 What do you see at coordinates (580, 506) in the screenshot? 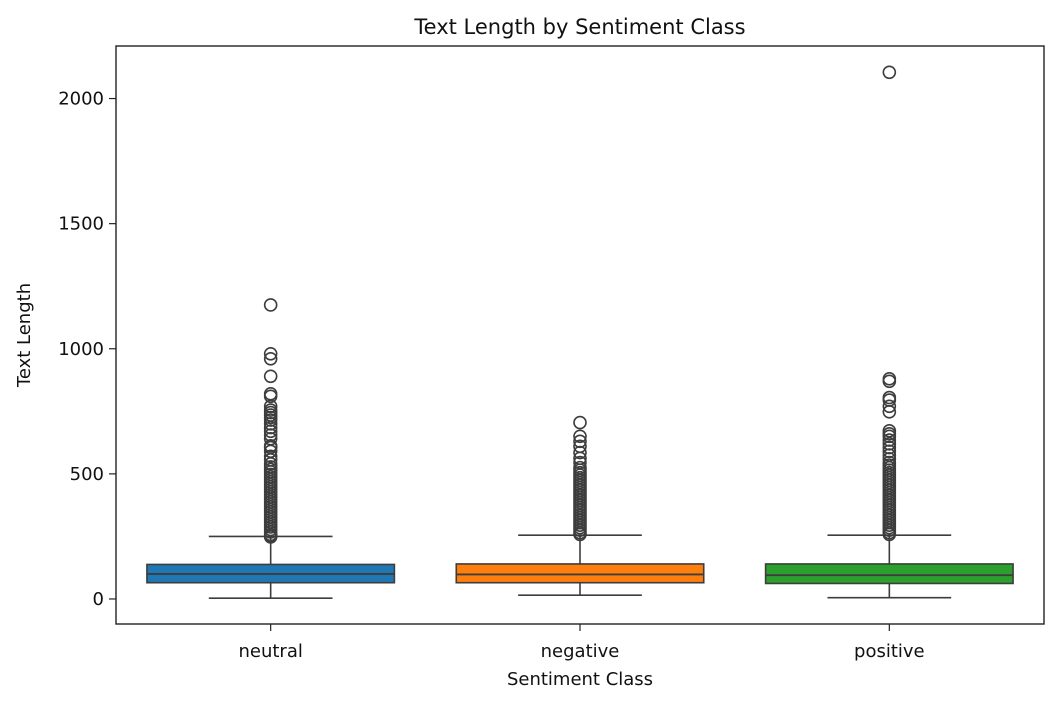
I see `box-group-negative` at bounding box center [580, 506].